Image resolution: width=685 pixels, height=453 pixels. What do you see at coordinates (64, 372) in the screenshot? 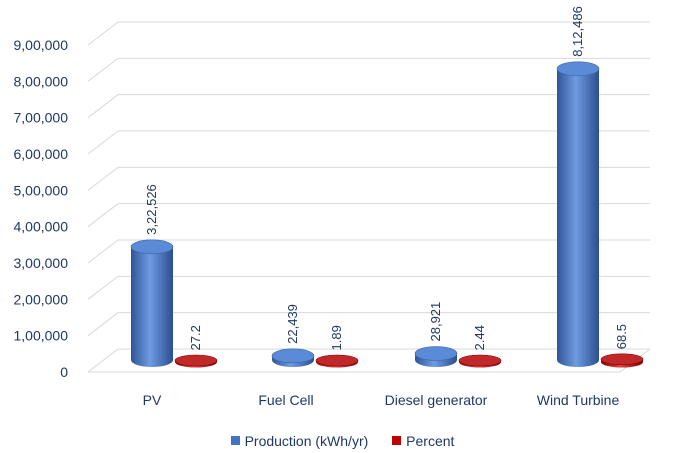
I see `y-tick-label: 0` at bounding box center [64, 372].